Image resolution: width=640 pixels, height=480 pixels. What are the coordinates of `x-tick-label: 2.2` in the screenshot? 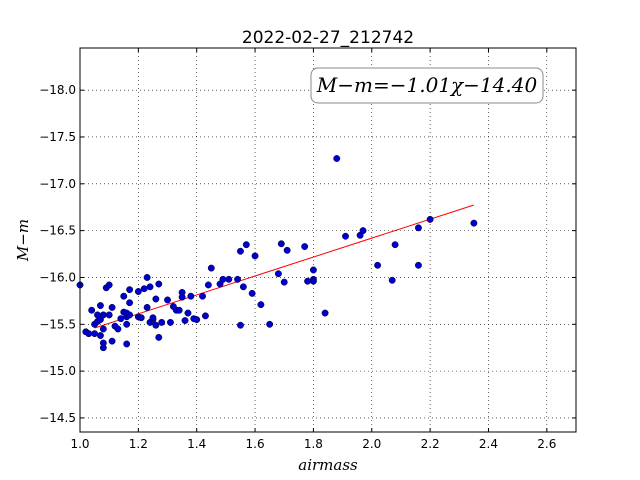 It's located at (430, 444).